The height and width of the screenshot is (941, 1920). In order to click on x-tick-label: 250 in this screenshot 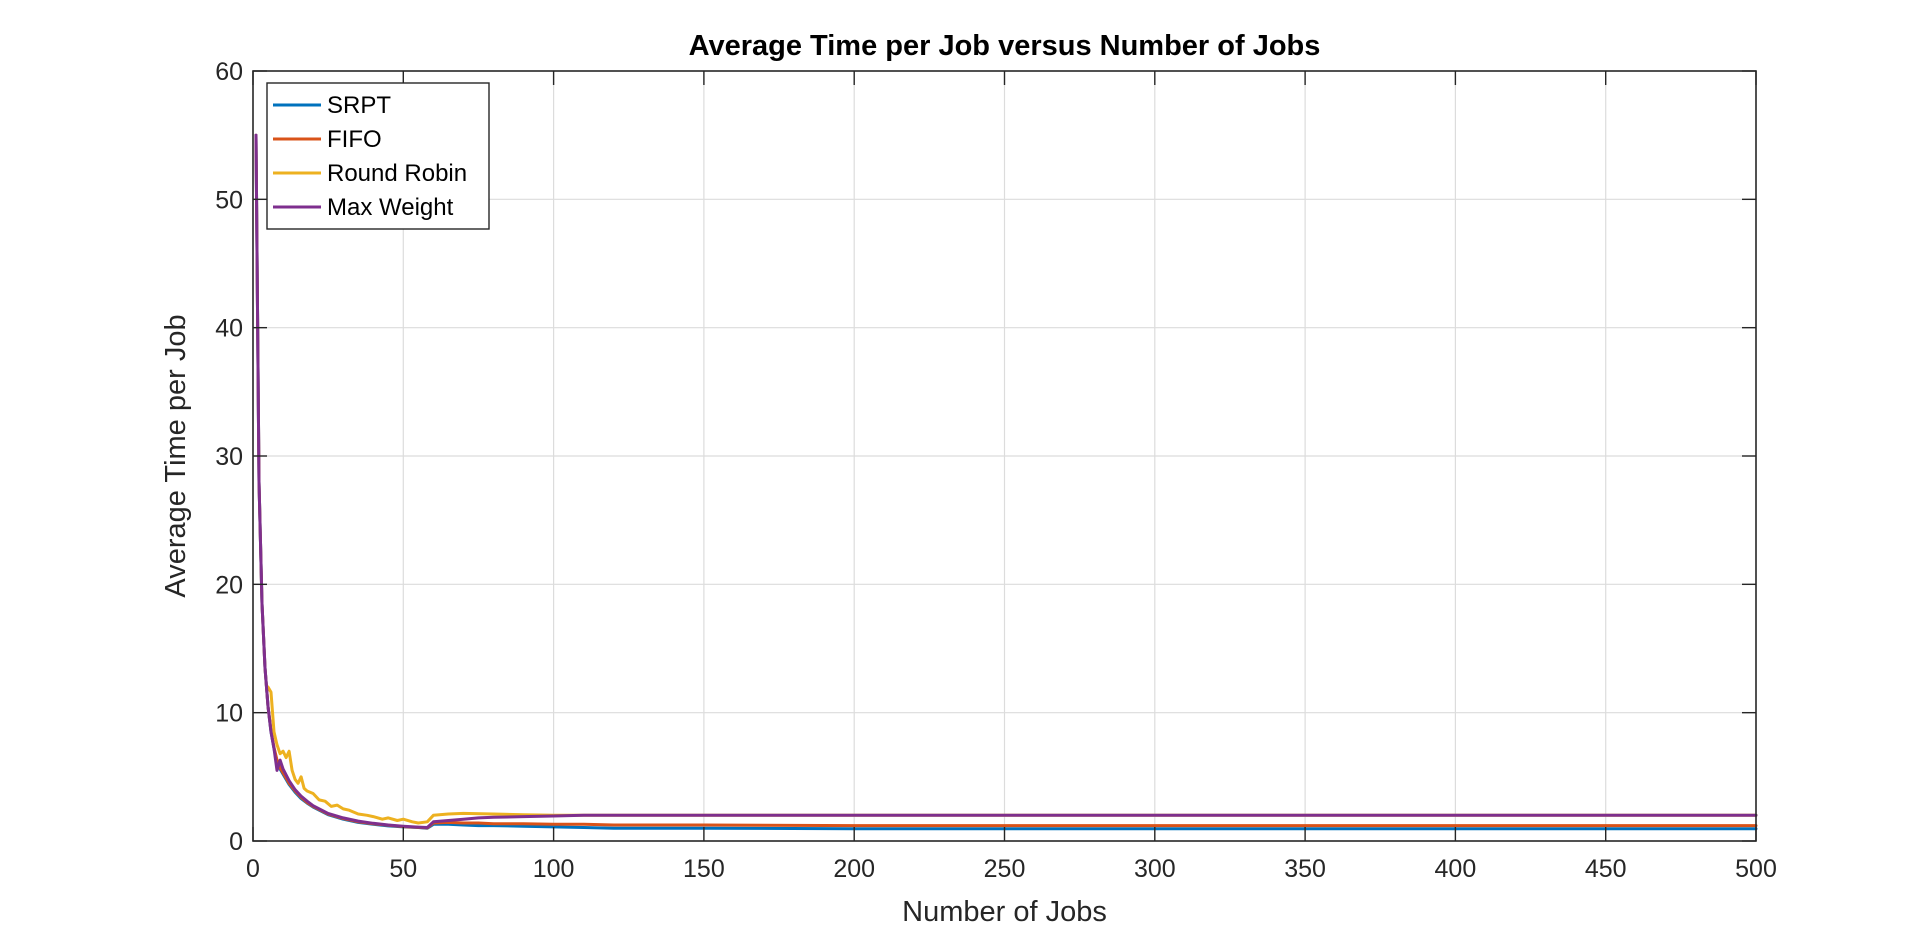, I will do `click(1005, 869)`.